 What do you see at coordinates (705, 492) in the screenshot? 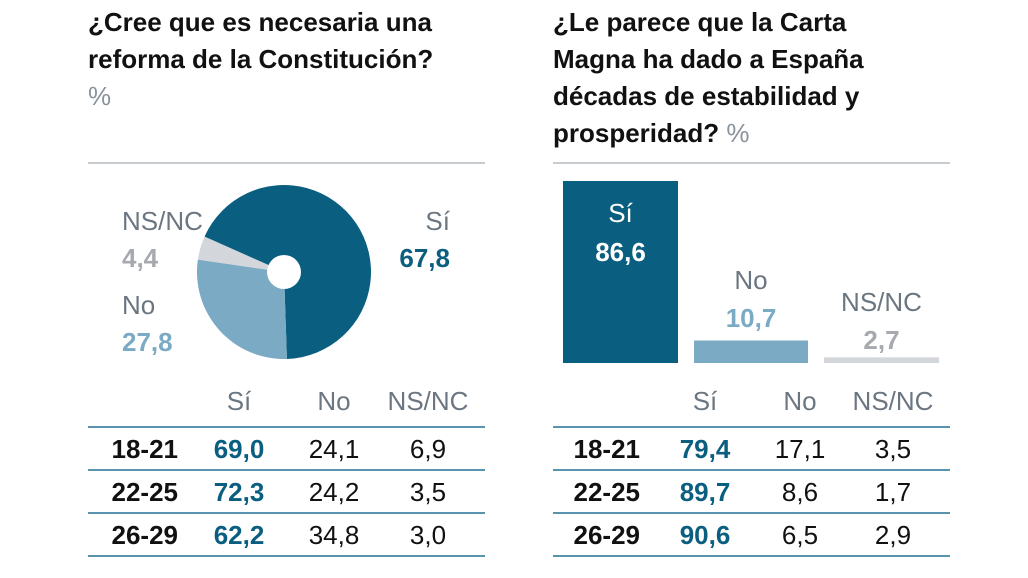
I see `table-cell: 89,7` at bounding box center [705, 492].